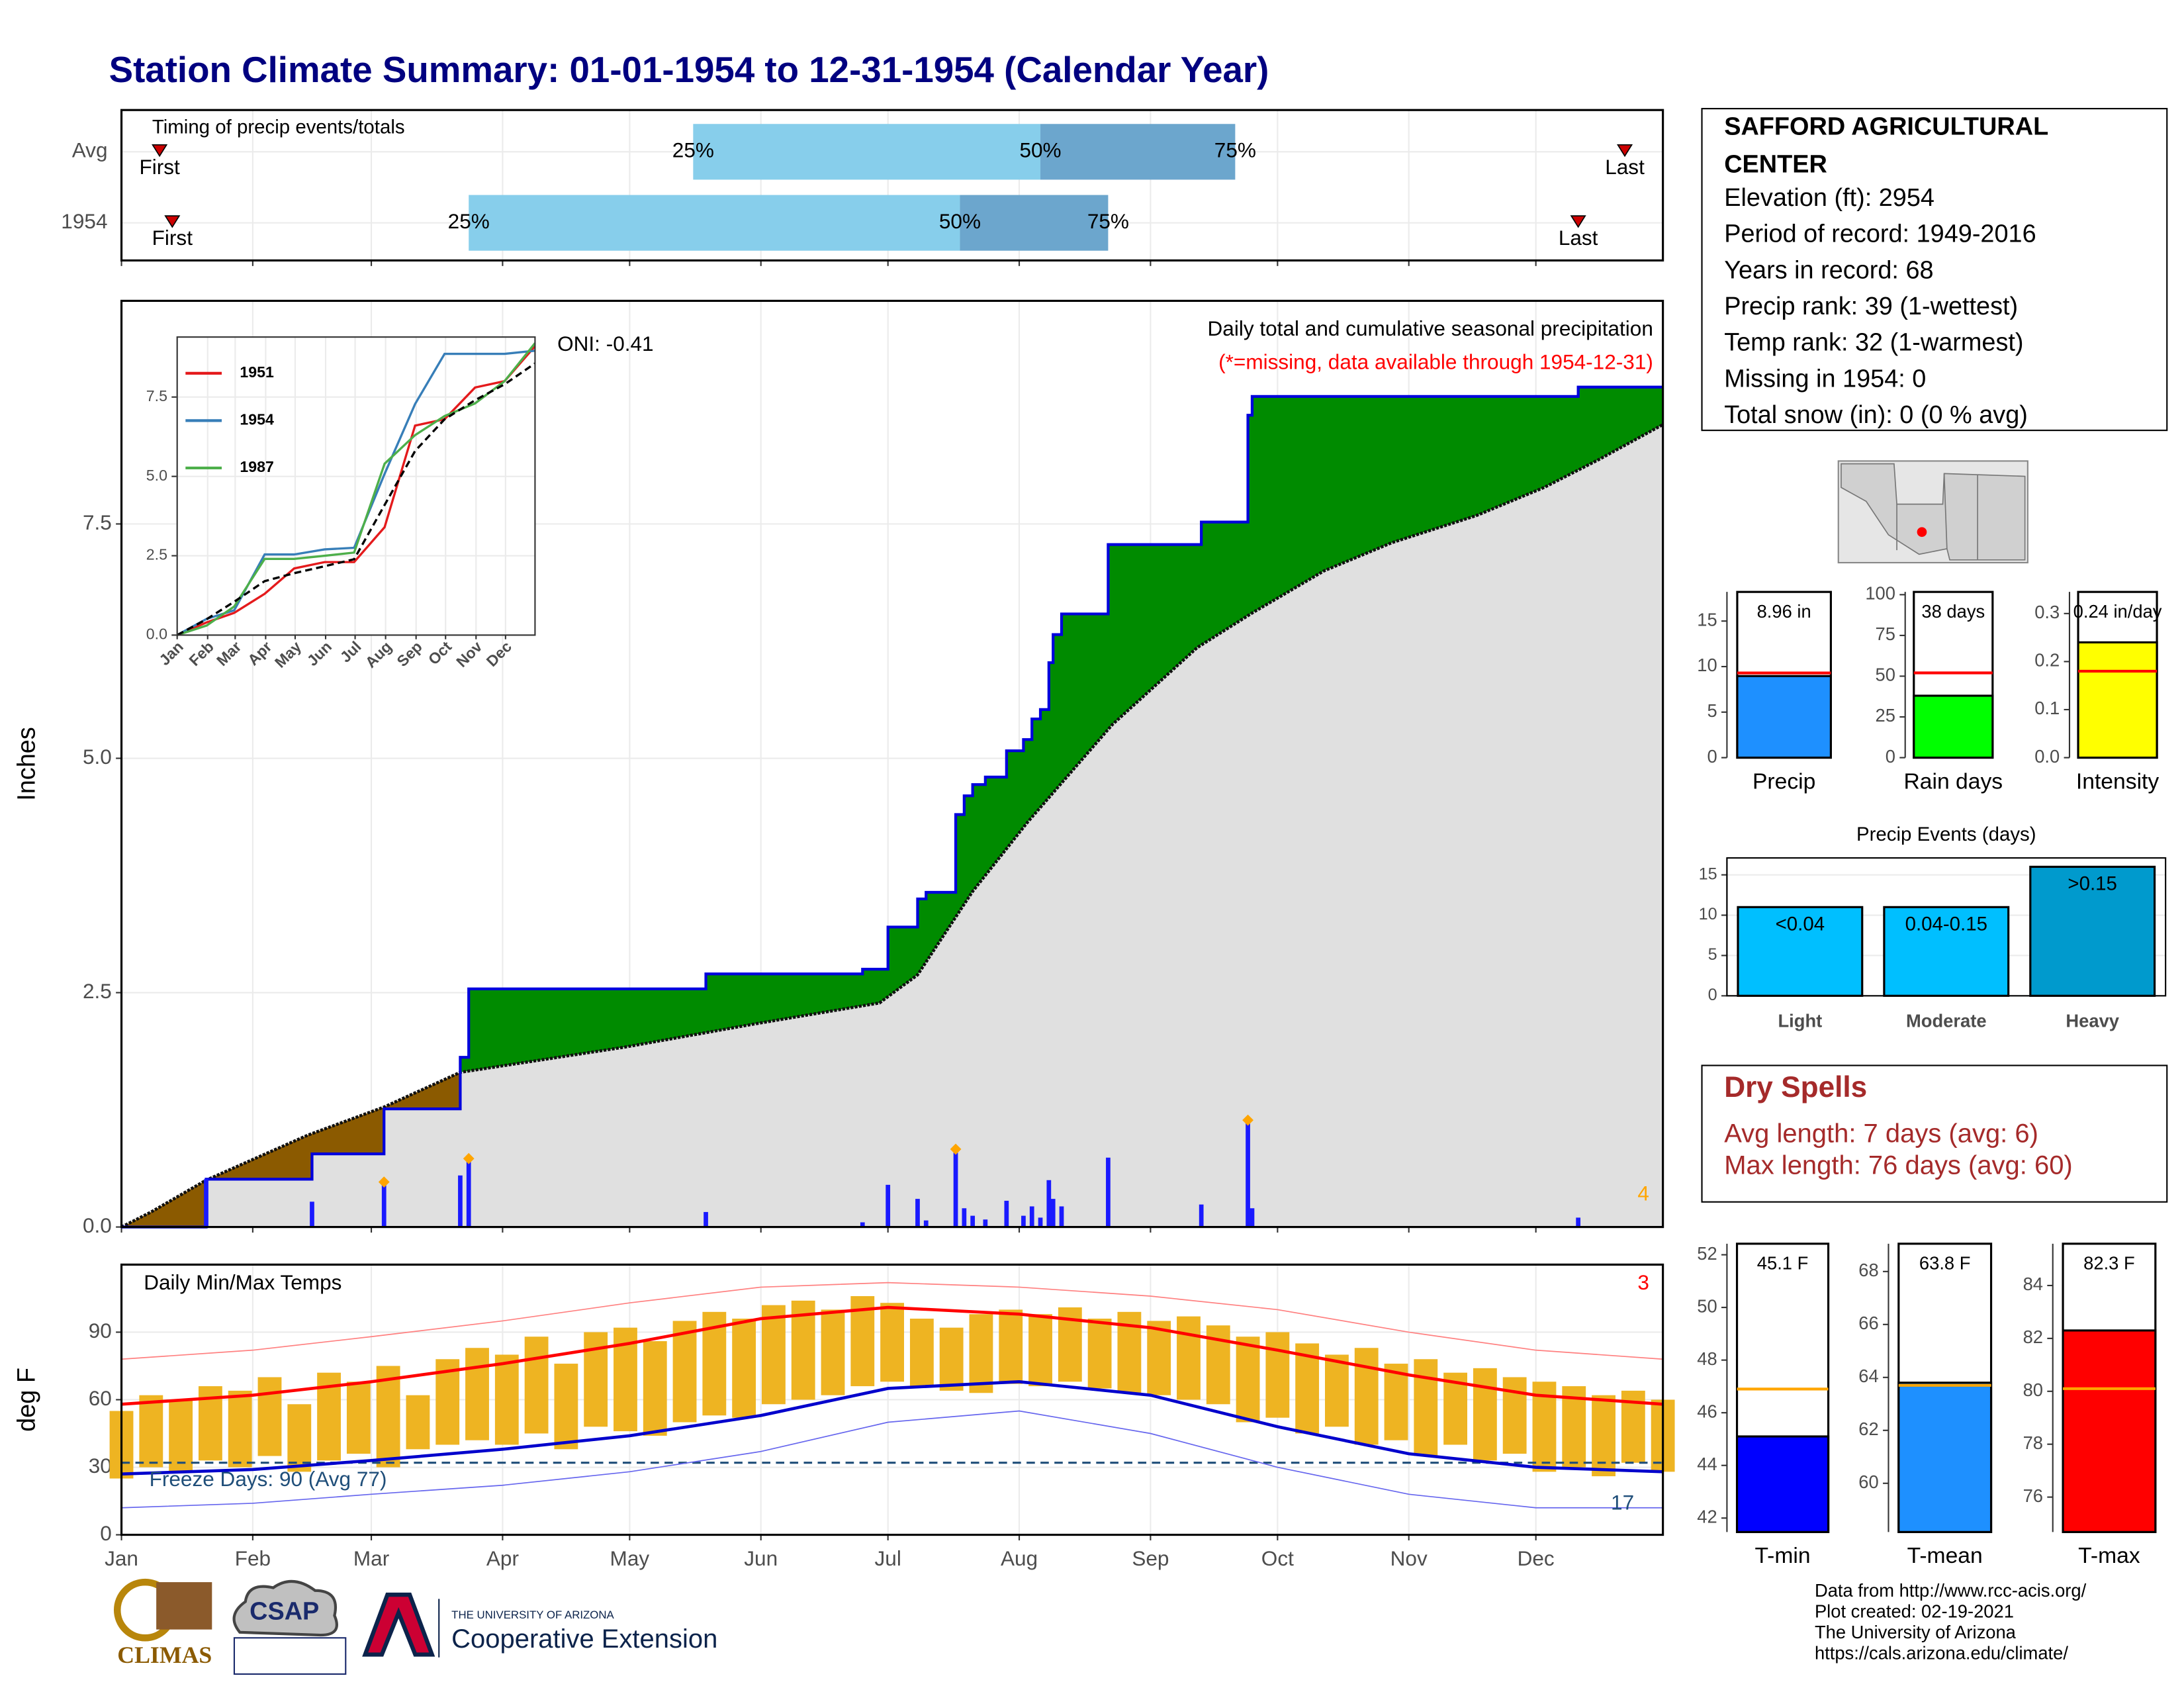 The height and width of the screenshot is (1688, 2184). What do you see at coordinates (1898, 1165) in the screenshot?
I see `dry-spells-line: Max length: 76 days (avg: 60)` at bounding box center [1898, 1165].